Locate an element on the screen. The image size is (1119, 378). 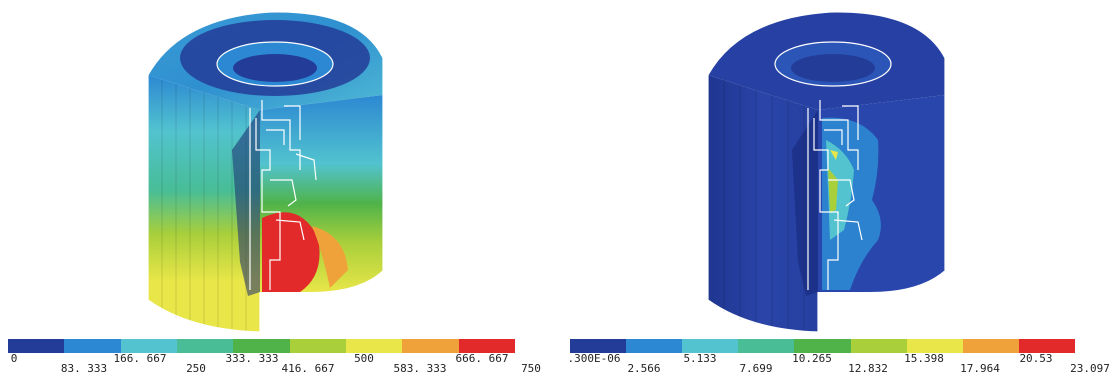
left-scale-tick: 0 is located at coordinates (14, 358).